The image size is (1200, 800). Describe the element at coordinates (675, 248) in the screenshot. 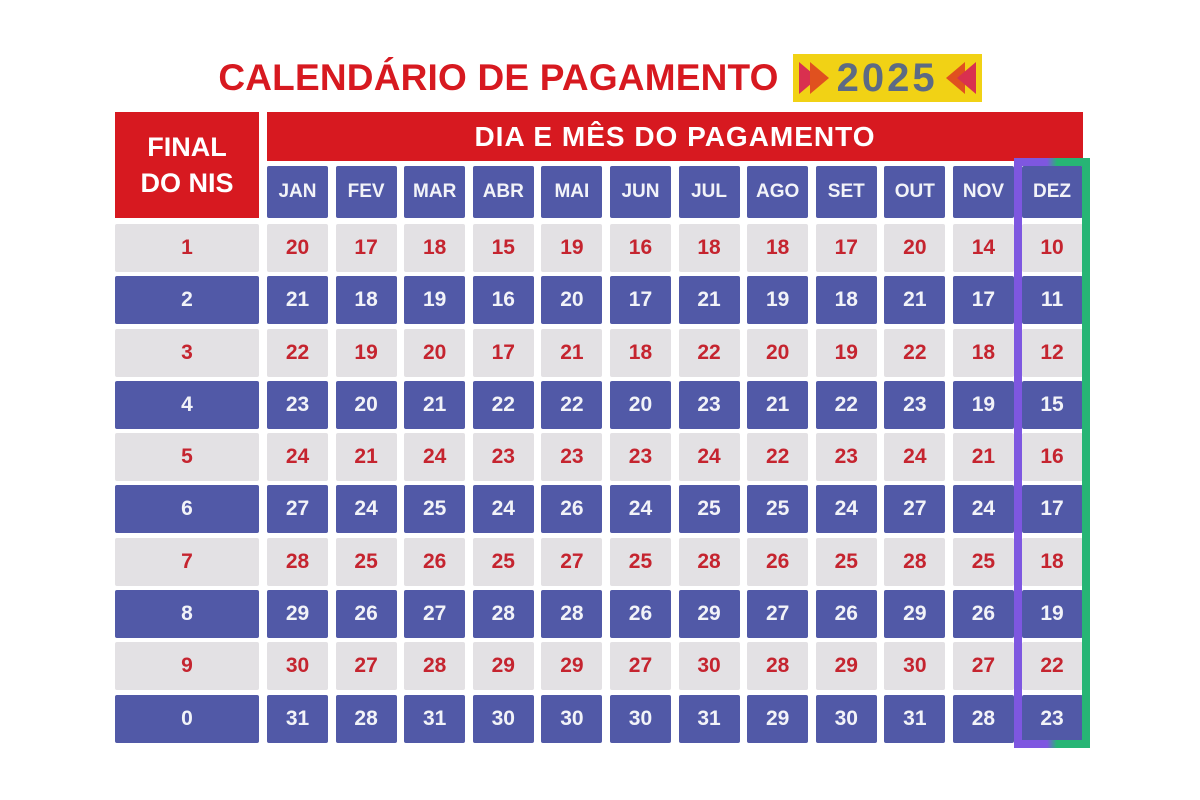

I see `day-cells: 20 17 18 15 19 16 18 18 17 20 14 10` at that location.